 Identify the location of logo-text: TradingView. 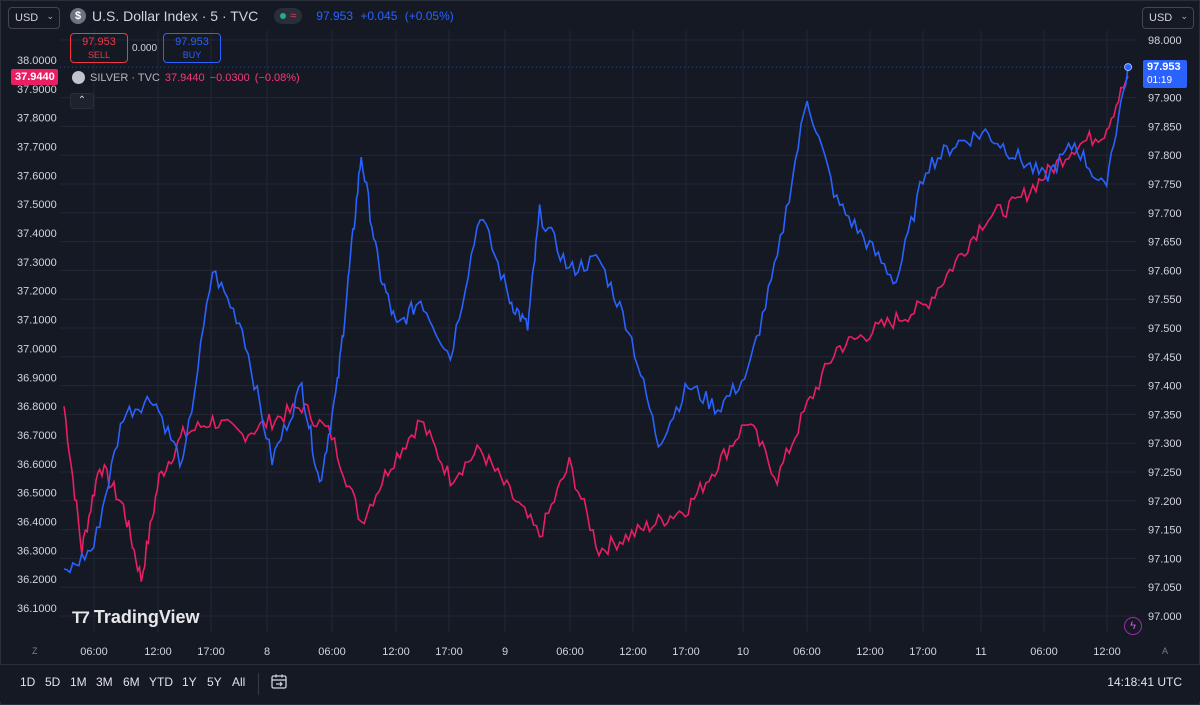
(146, 617).